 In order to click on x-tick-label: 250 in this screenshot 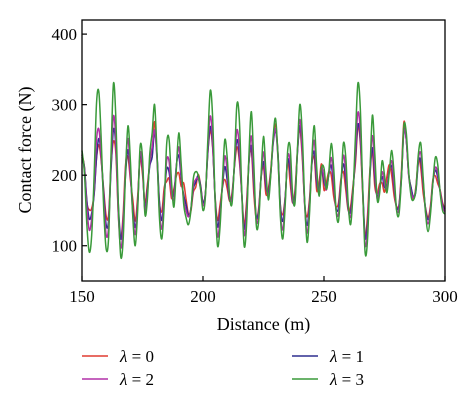, I will do `click(324, 296)`.